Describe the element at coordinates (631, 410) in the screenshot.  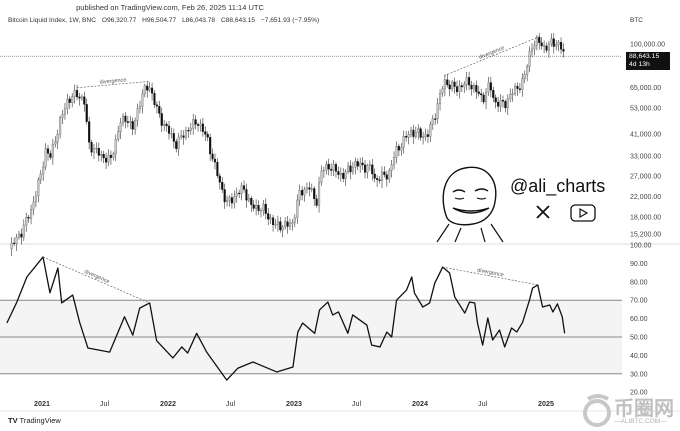
I see `watermark: 币圈网 —ALIBTC.COM—` at that location.